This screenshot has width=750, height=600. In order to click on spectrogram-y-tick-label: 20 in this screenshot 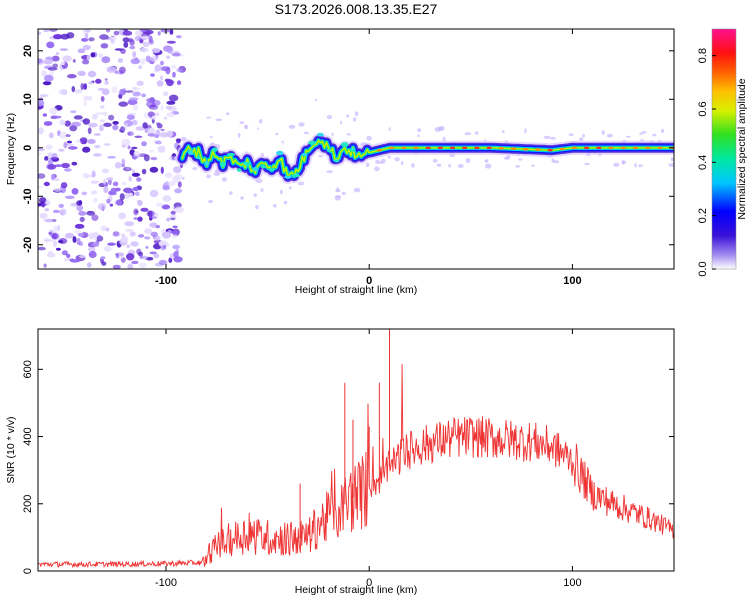, I will do `click(28, 51)`.